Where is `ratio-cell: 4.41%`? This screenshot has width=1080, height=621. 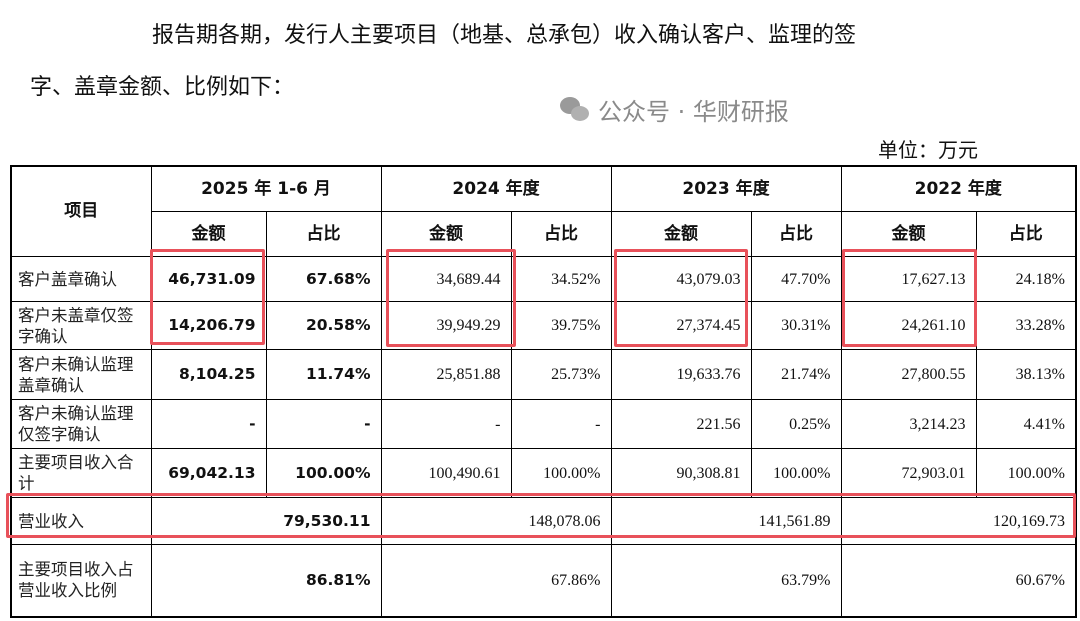
ratio-cell: 4.41% is located at coordinates (1026, 424).